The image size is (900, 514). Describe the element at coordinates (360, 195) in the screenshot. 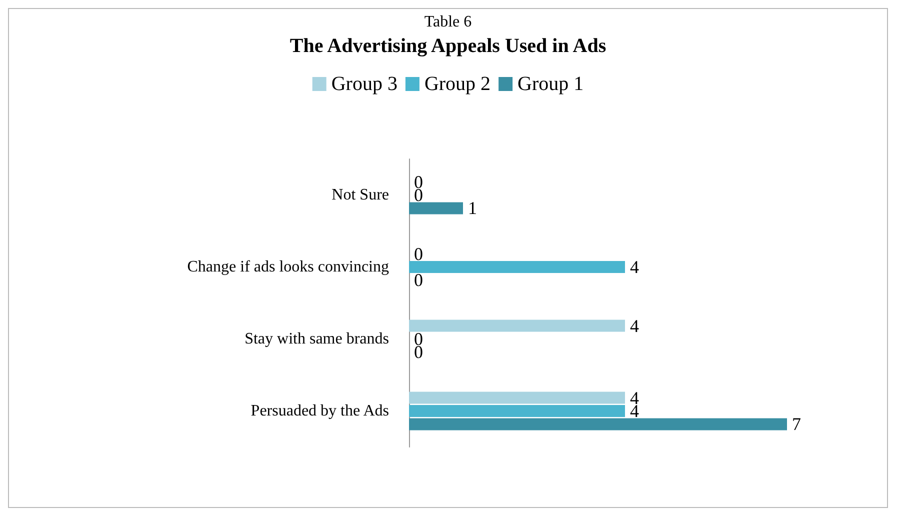

I see `y-tick-label: Not Sure` at that location.